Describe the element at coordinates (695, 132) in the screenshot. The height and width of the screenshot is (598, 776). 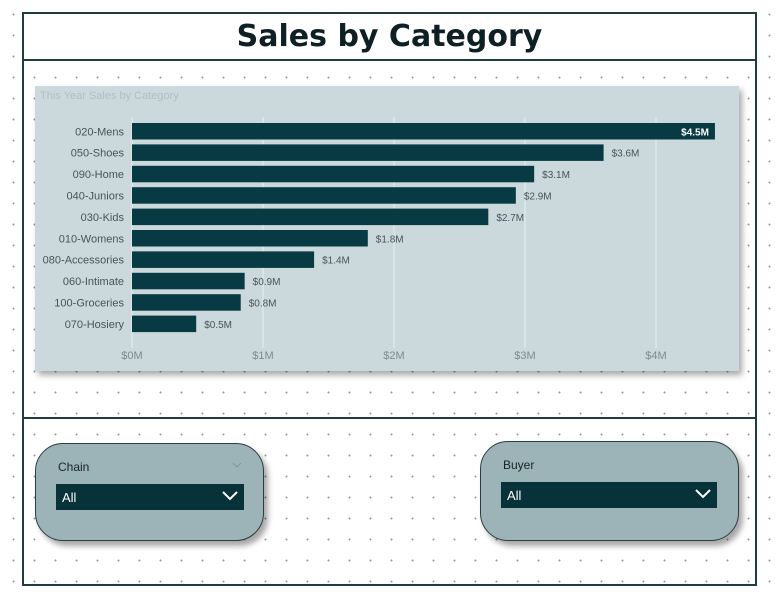
I see `data-label: $4.5M` at that location.